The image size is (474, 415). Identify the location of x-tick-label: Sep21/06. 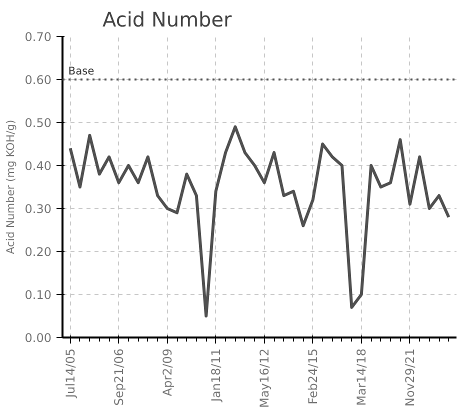
(119, 377).